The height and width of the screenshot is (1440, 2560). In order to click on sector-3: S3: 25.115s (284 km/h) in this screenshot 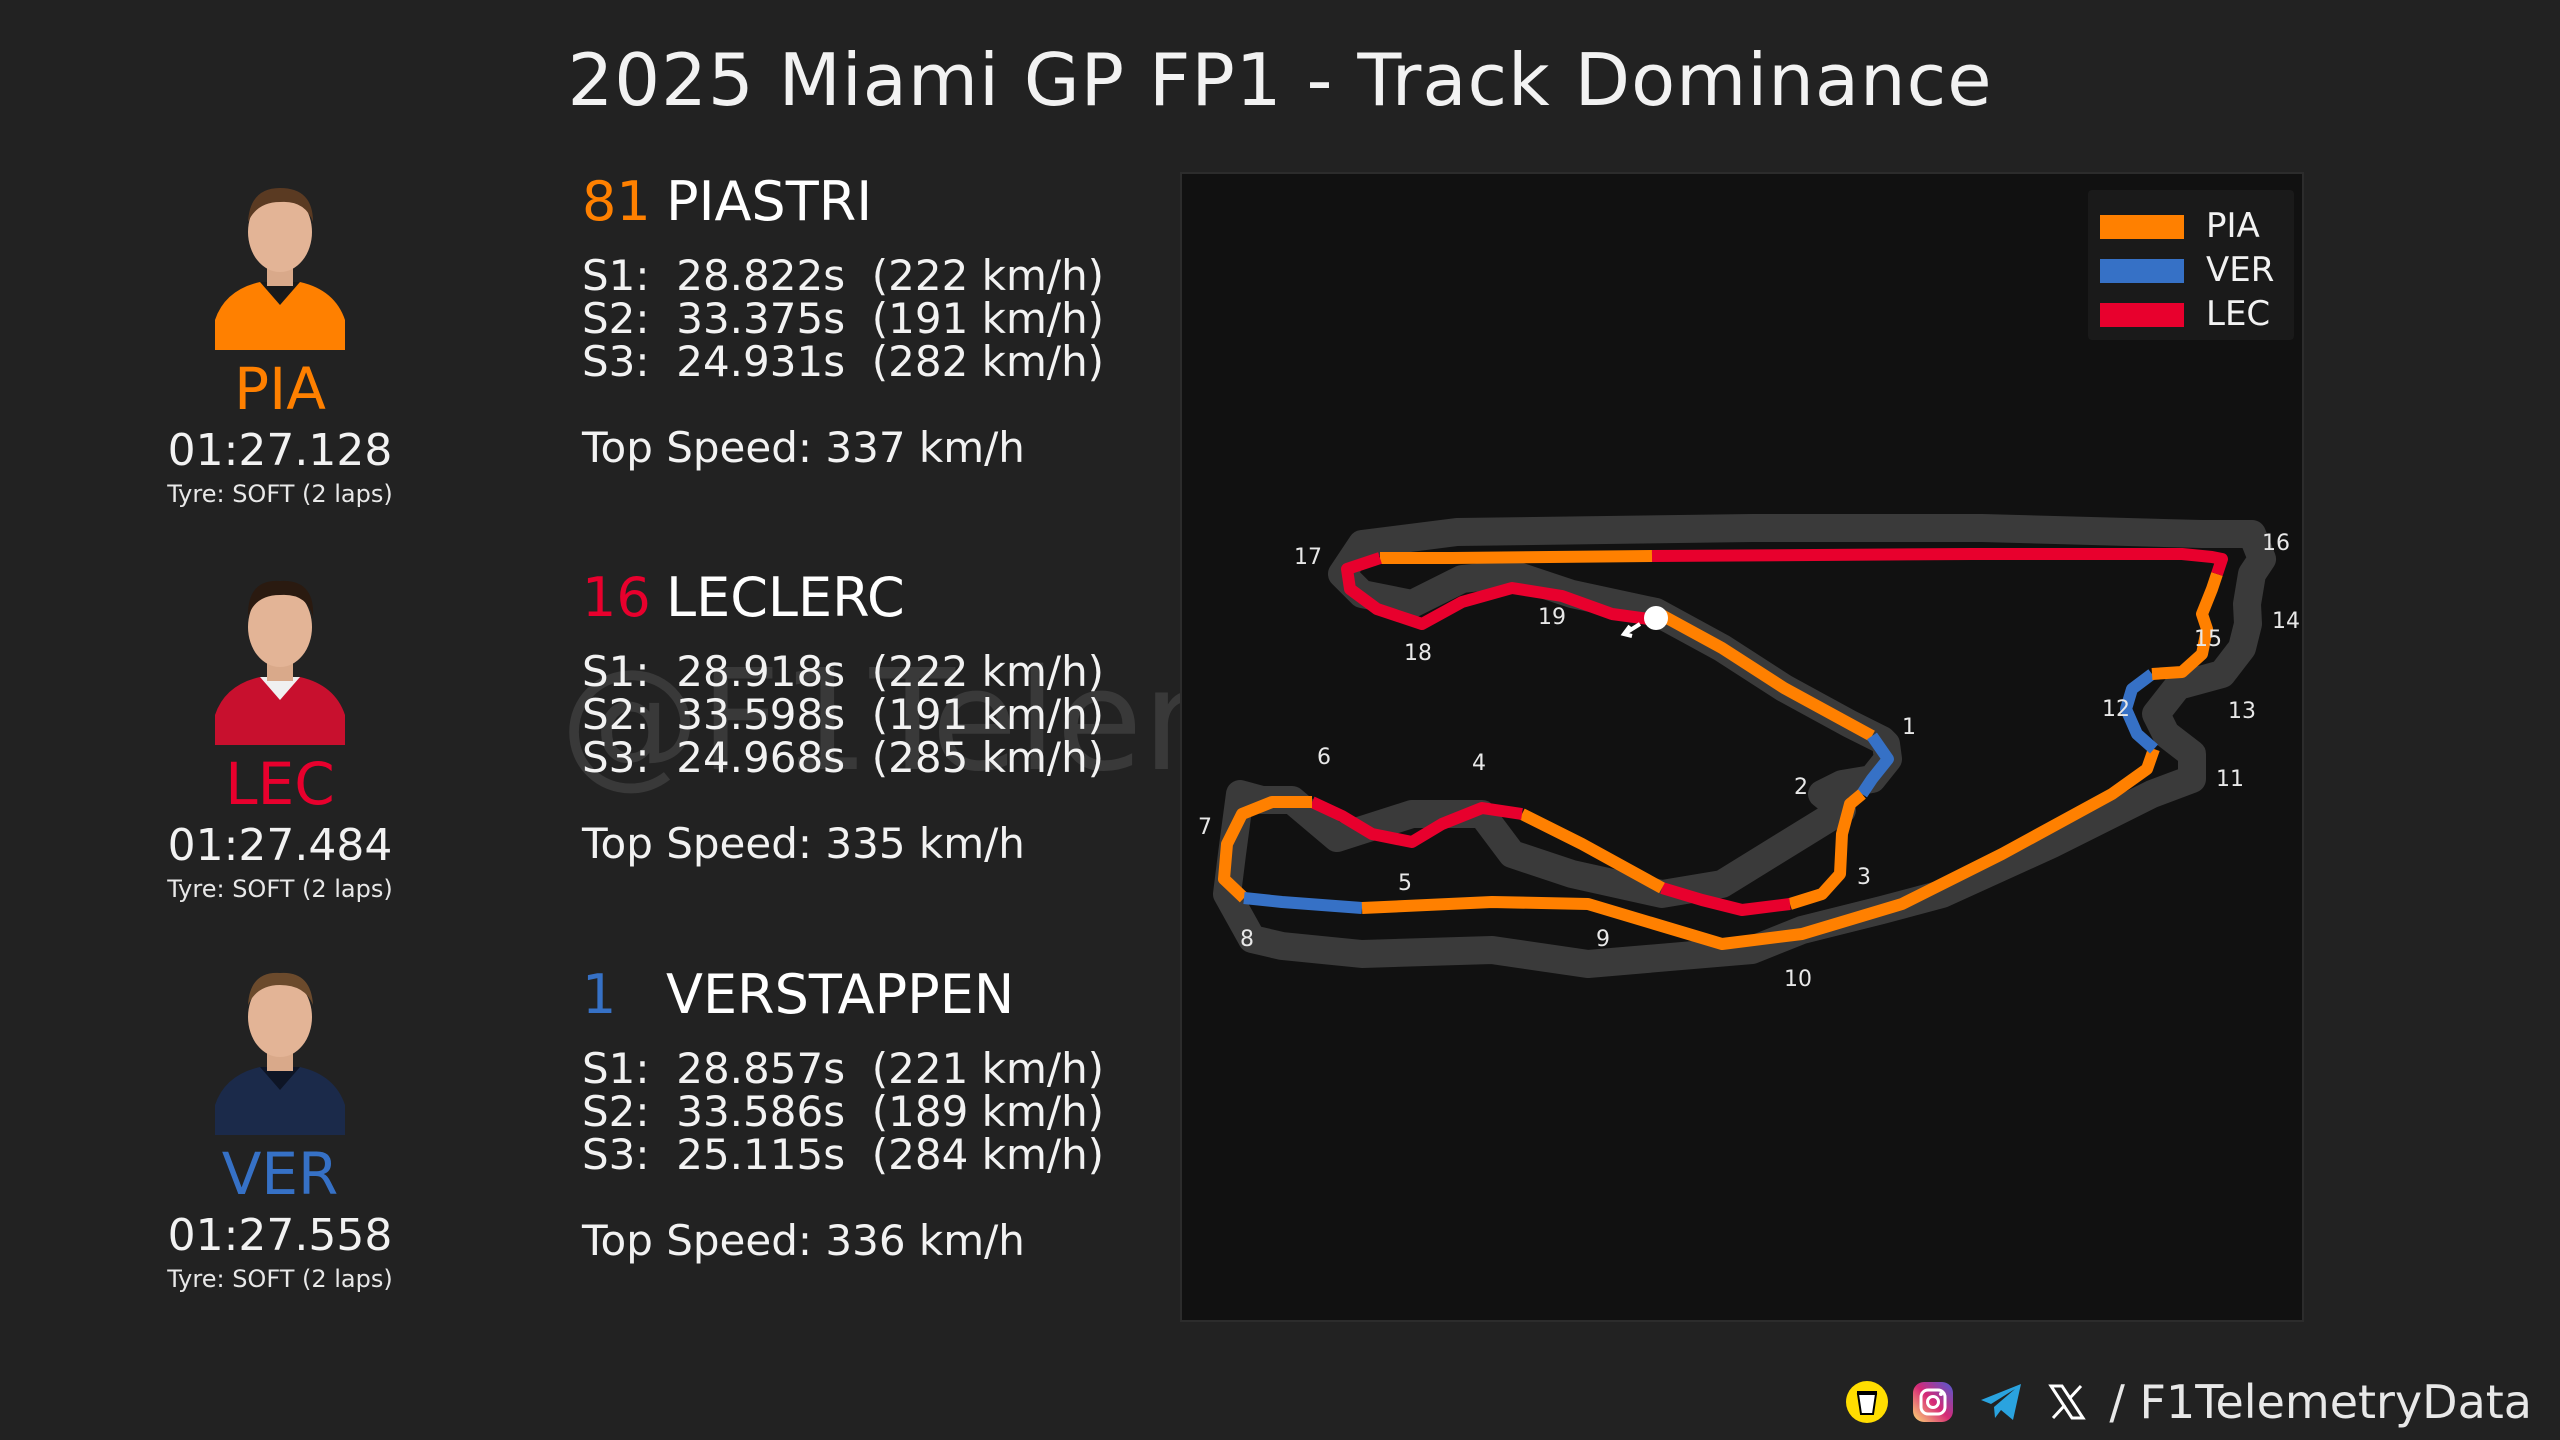, I will do `click(843, 1154)`.